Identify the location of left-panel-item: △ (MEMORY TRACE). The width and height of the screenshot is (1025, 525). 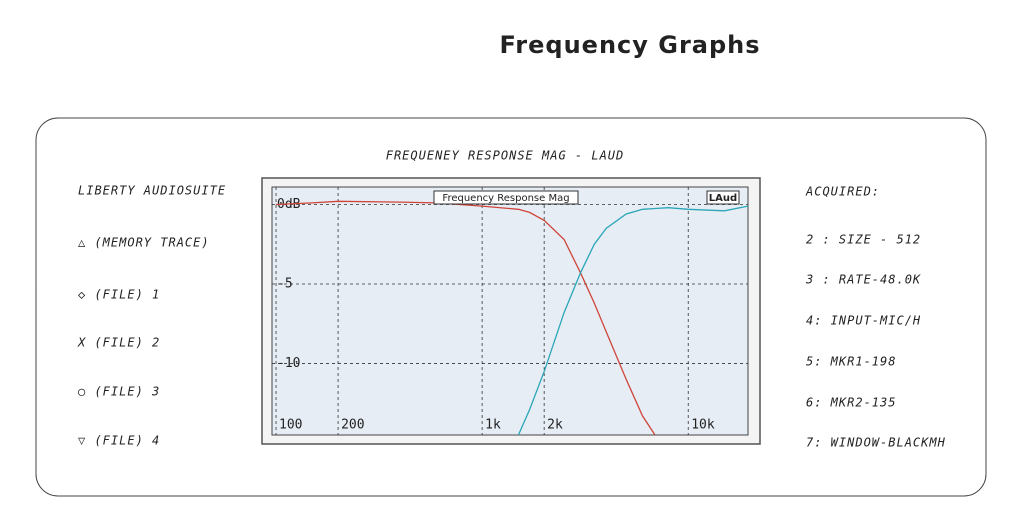
(144, 243).